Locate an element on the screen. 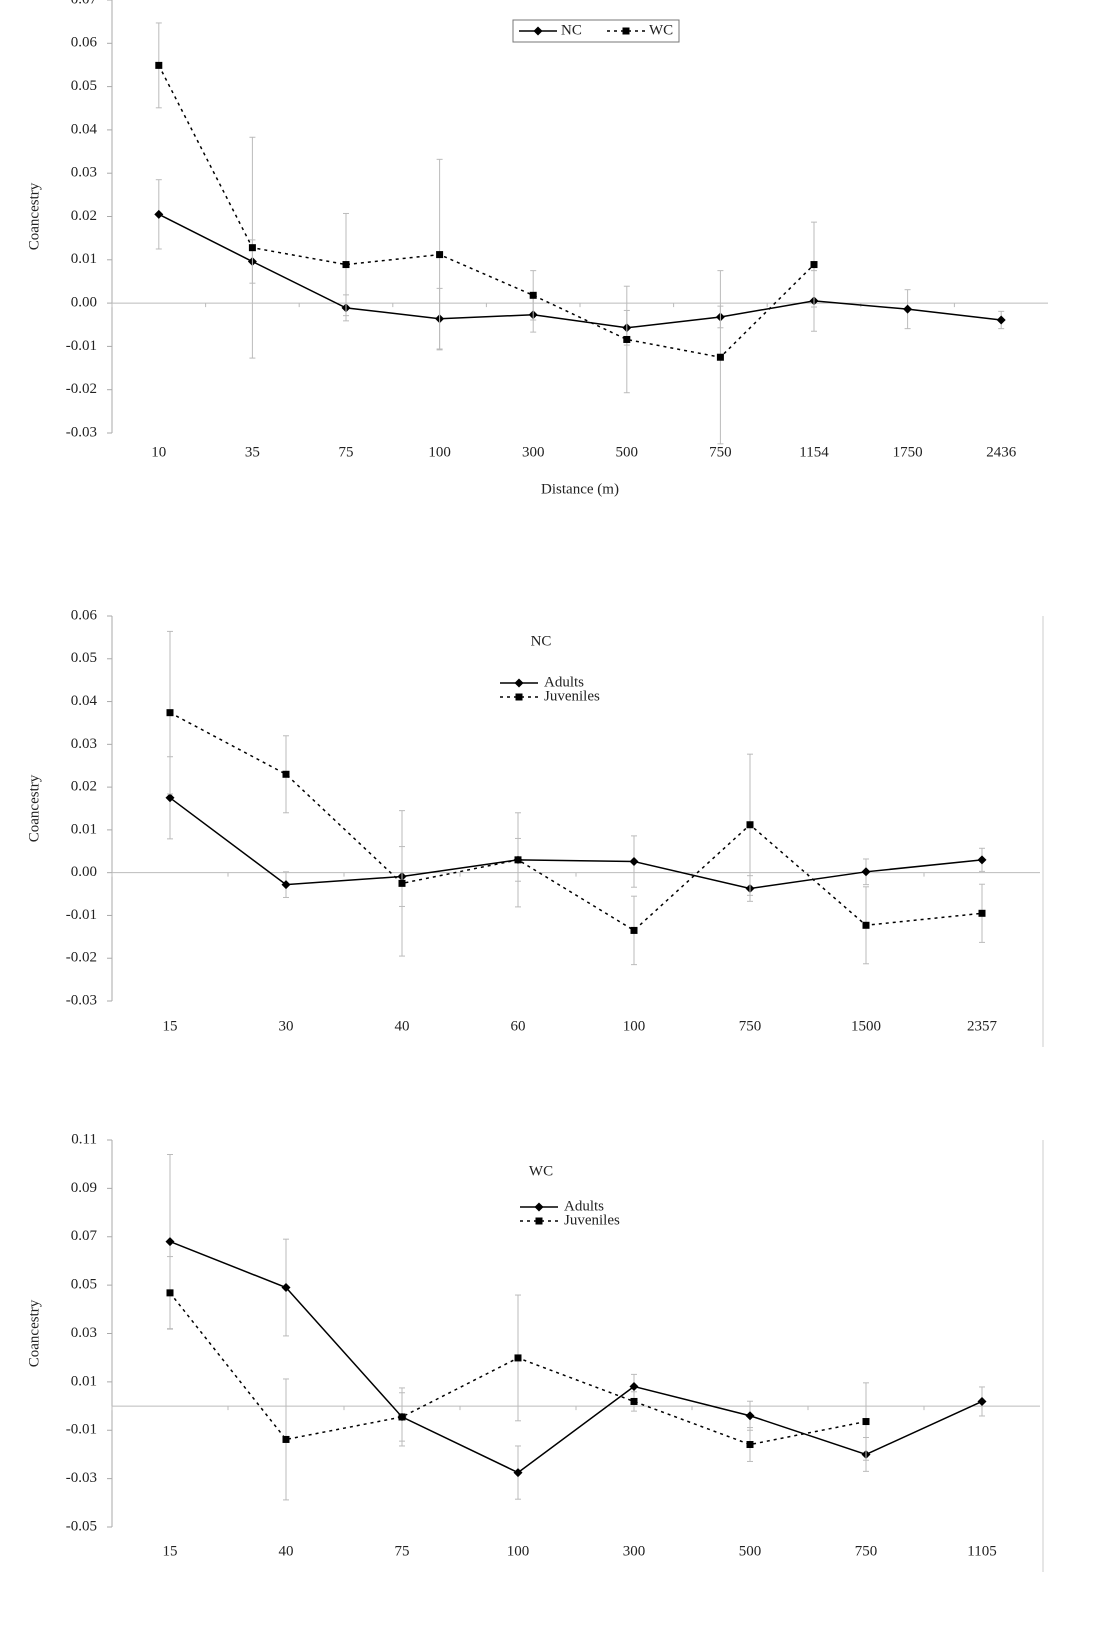 Image resolution: width=1108 pixels, height=1636 pixels. x-tick-label: 1750 is located at coordinates (908, 452).